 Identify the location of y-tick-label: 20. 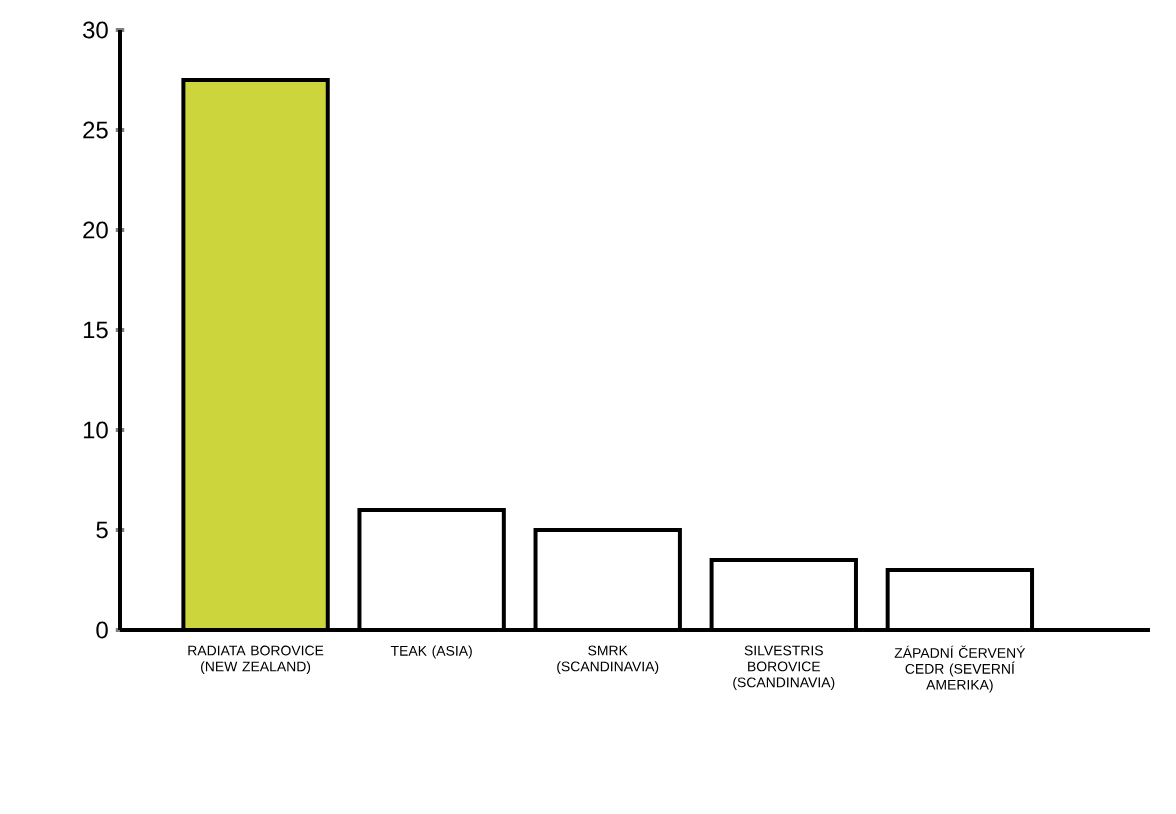
(95, 230).